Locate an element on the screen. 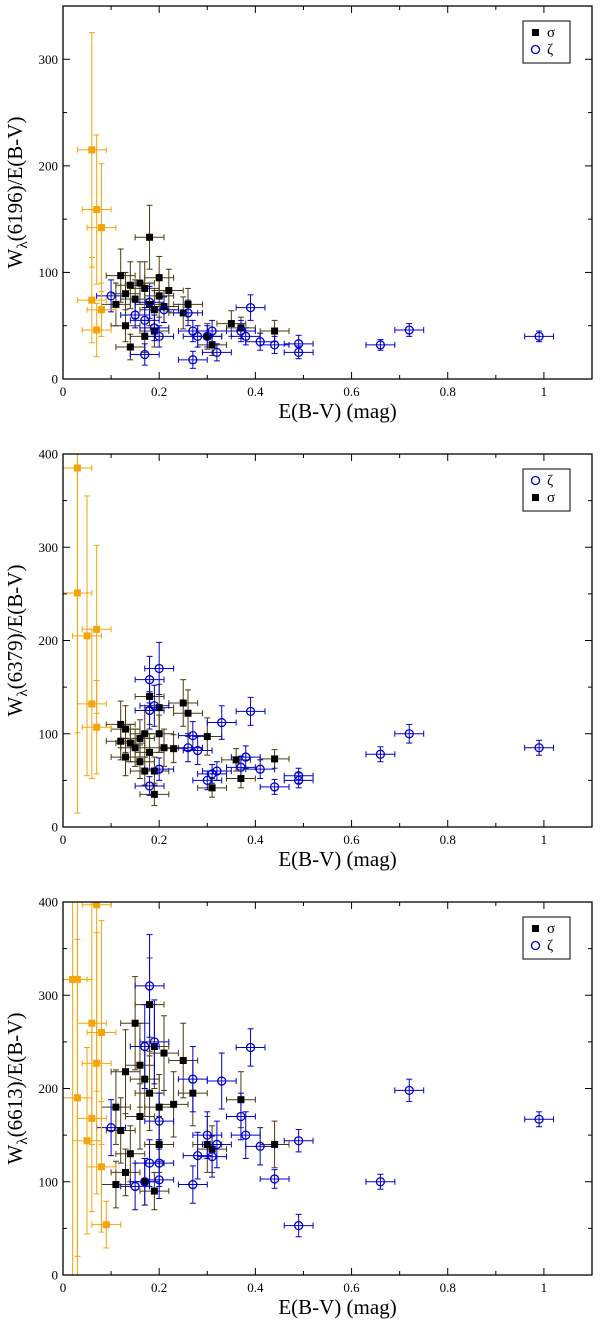  x-tick-label: 0.2 is located at coordinates (159, 1287).